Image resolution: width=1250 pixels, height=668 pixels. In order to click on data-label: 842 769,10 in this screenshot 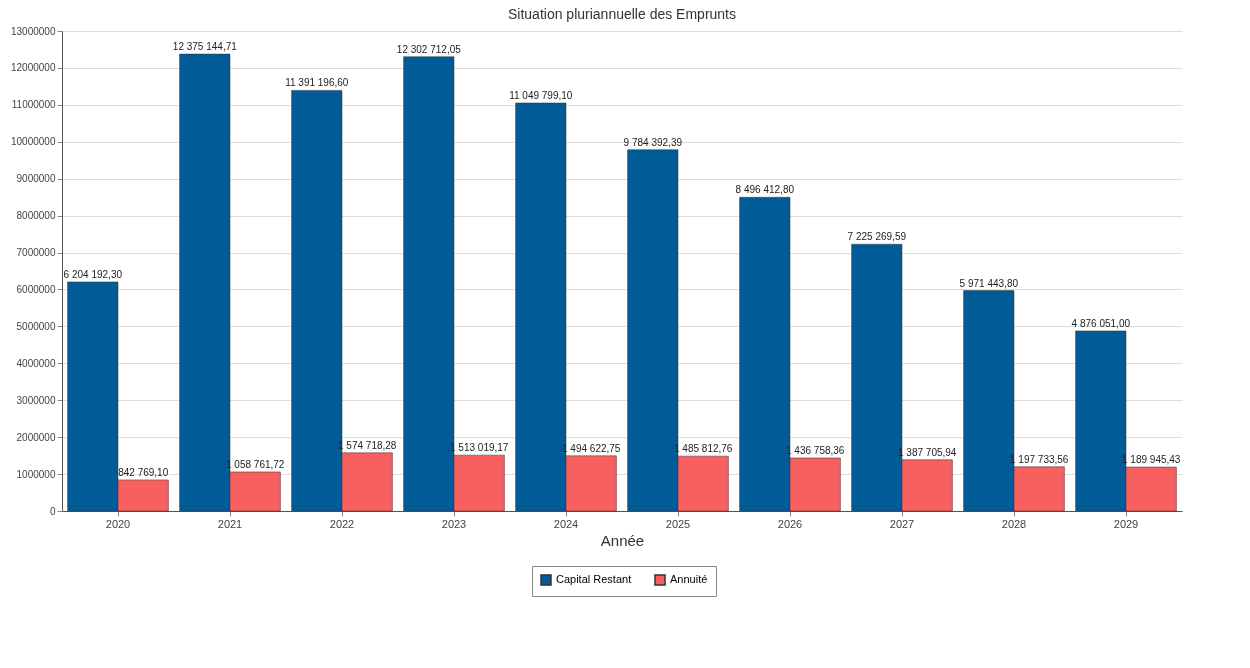, I will do `click(143, 472)`.